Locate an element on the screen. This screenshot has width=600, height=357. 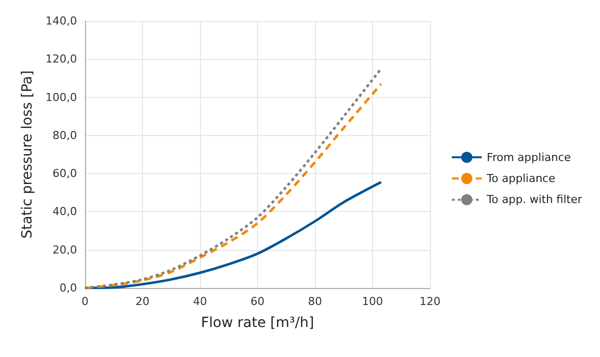
y-tick-label: 100,0 is located at coordinates (61, 97).